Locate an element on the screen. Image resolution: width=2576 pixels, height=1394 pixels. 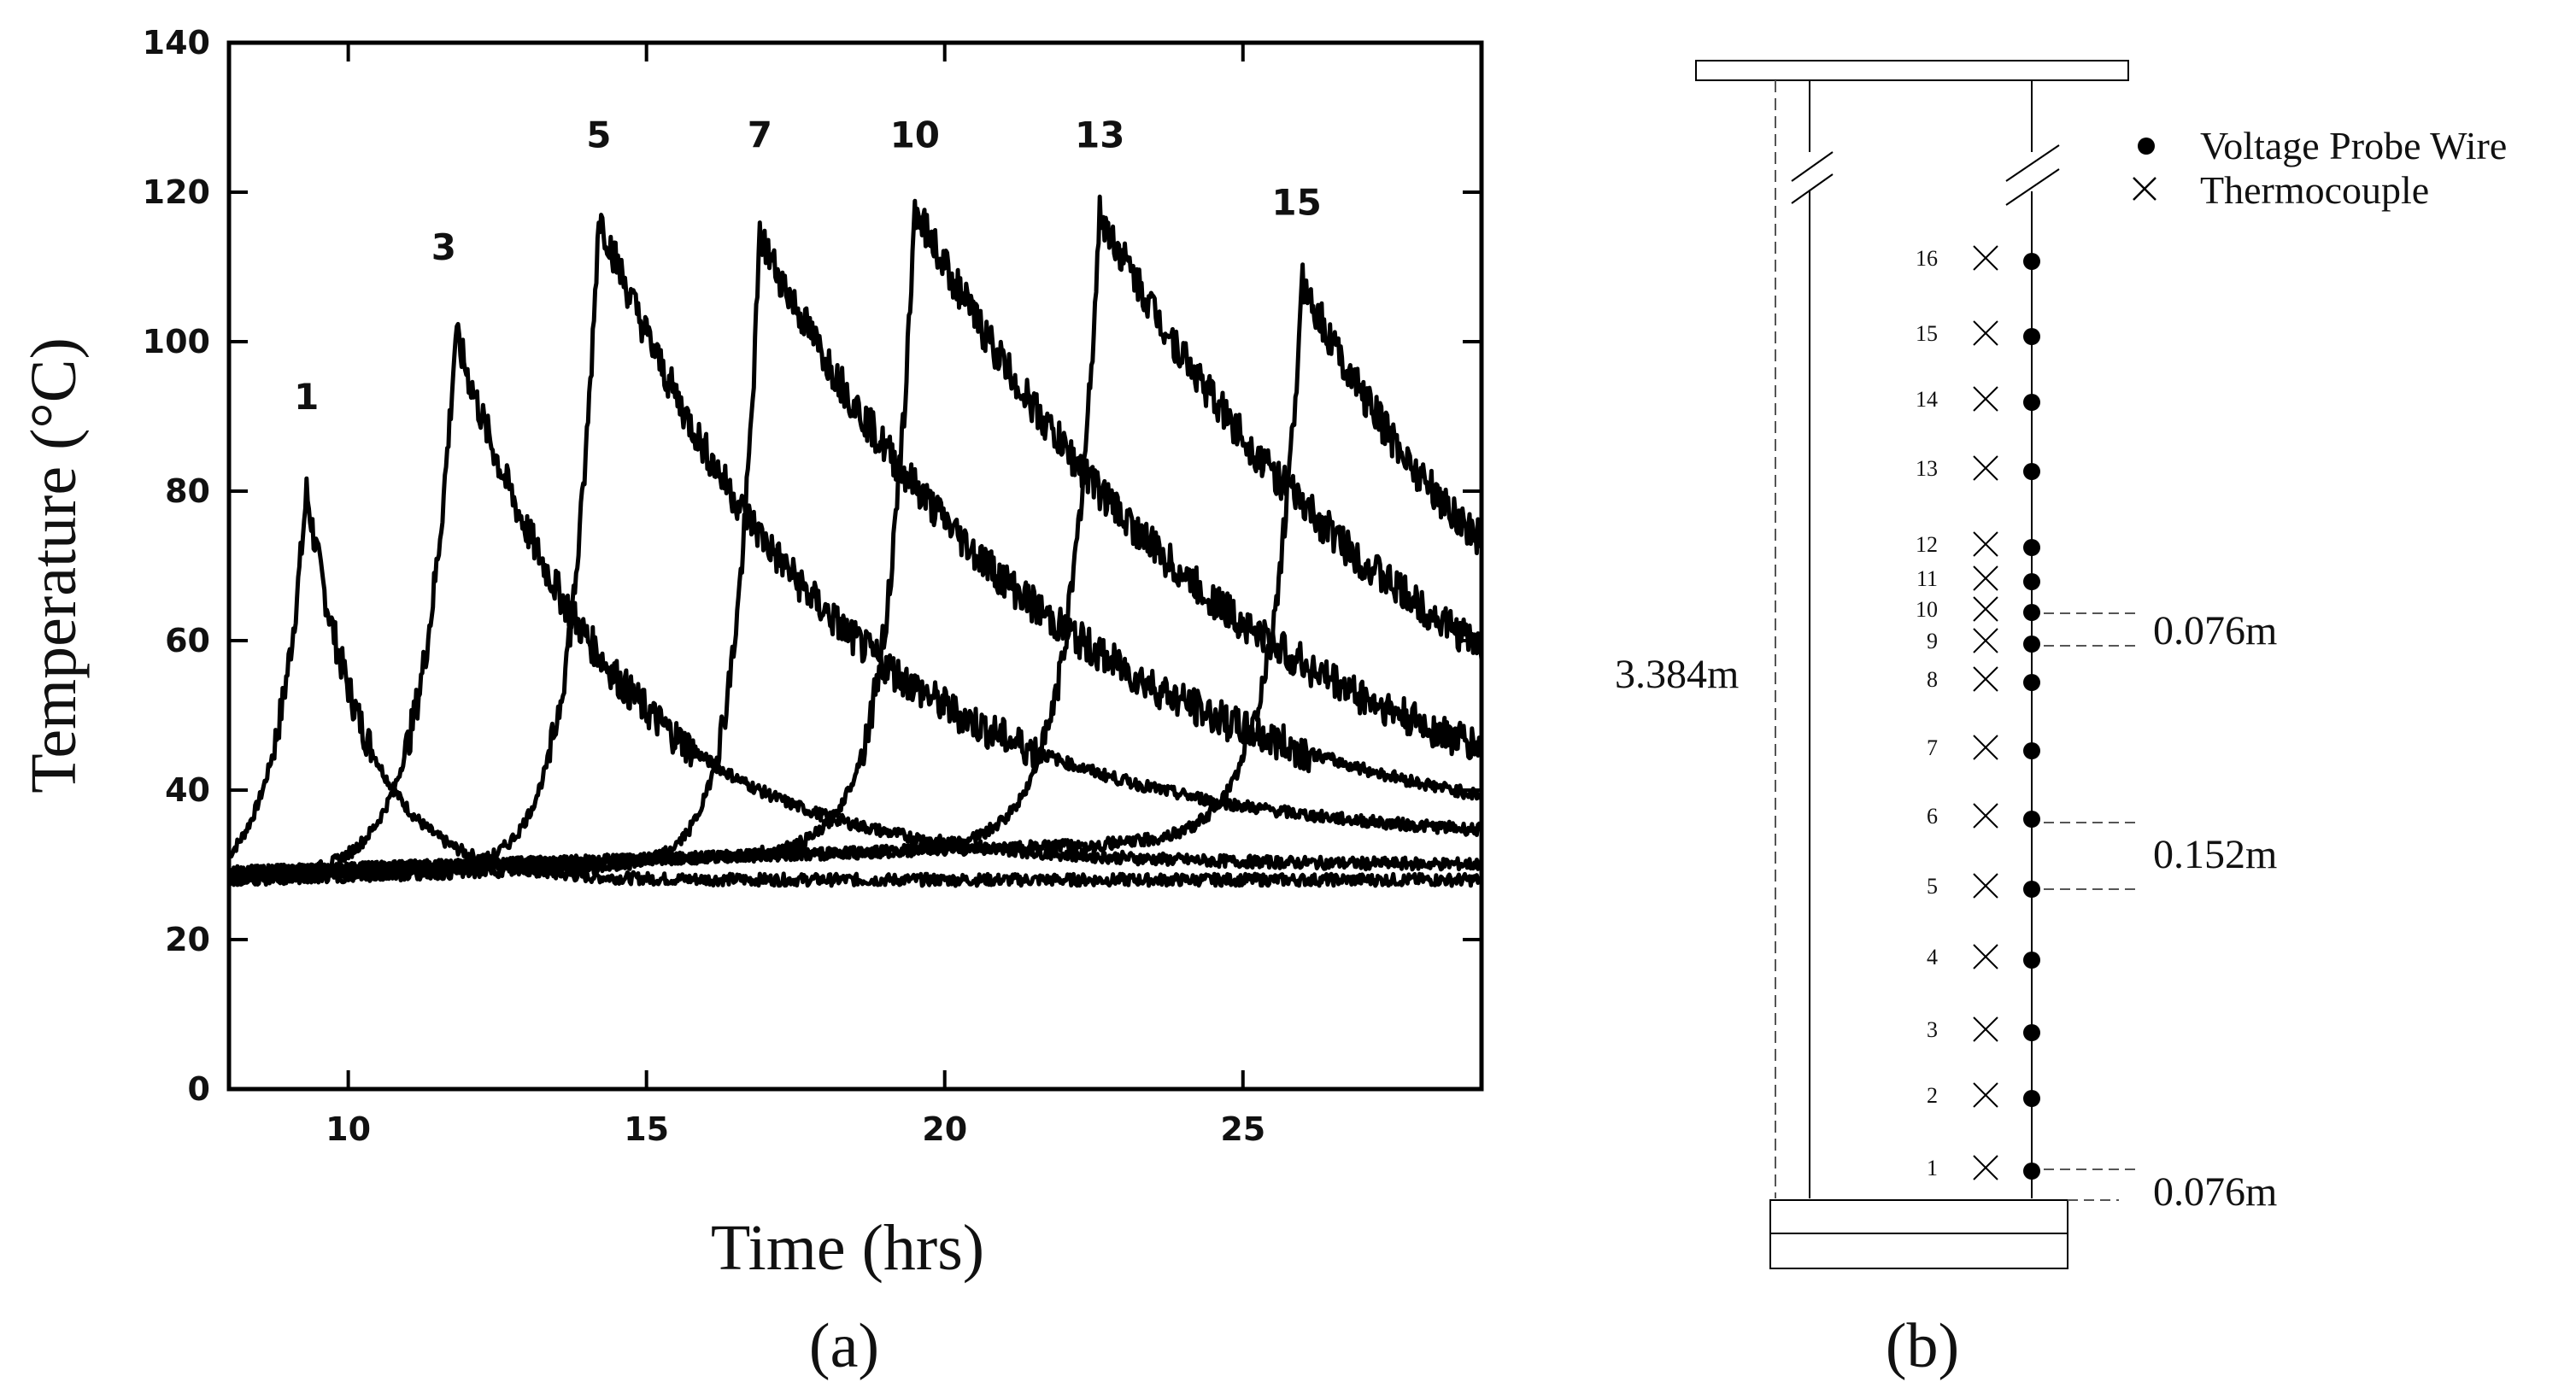
bottom-offset-label: 0.076m is located at coordinates (2215, 1192).